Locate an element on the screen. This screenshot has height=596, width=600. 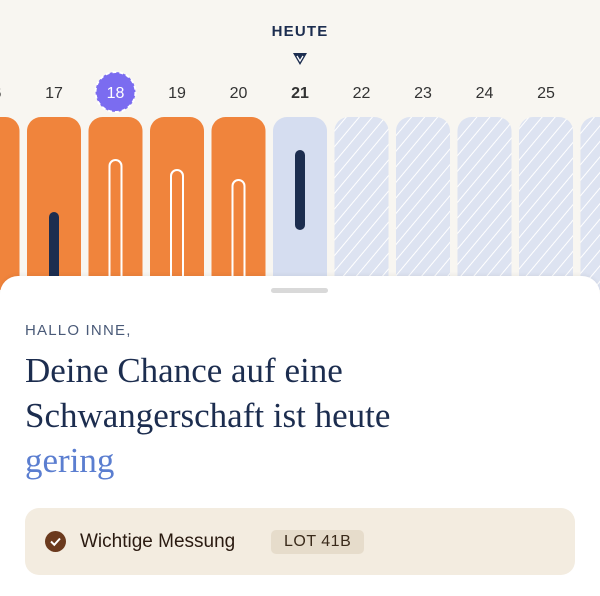
indicator-bar is located at coordinates (300, 190).